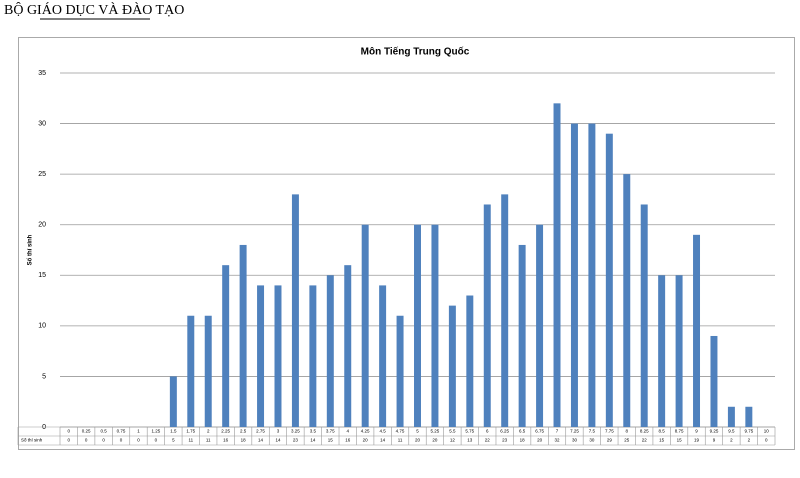 This screenshot has height=478, width=800. I want to click on x-tick-label: 5.25, so click(435, 431).